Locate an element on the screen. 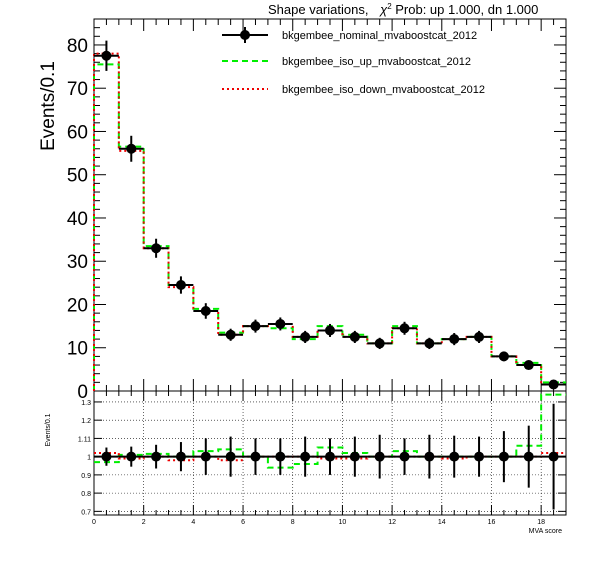  x-tick-label: 18 is located at coordinates (541, 522).